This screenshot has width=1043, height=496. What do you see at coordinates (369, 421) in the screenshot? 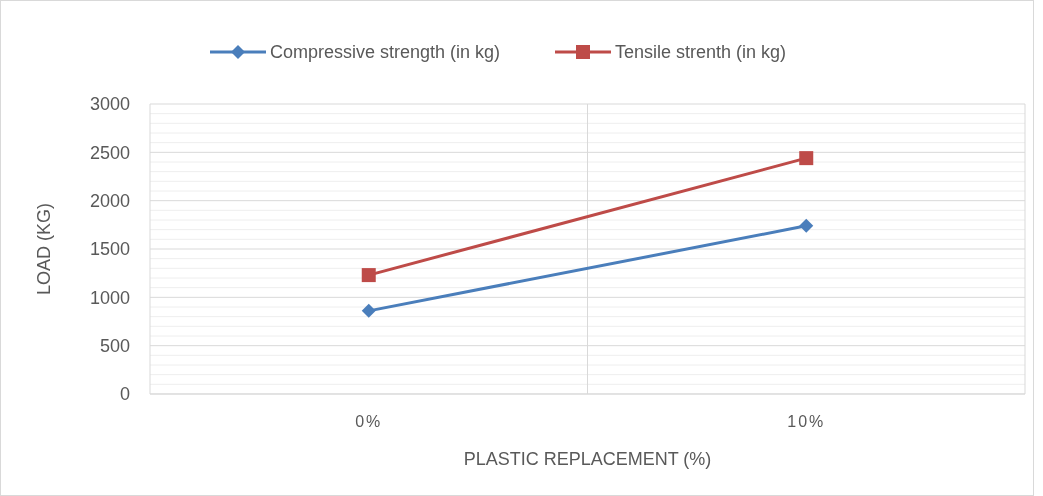
I see `x-tick-label: 0%` at bounding box center [369, 421].